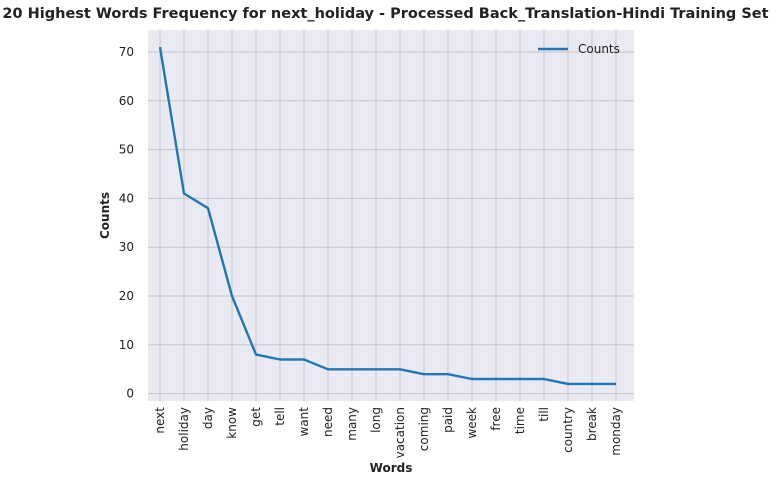  Describe the element at coordinates (328, 422) in the screenshot. I see `x-tick-label: need` at that location.